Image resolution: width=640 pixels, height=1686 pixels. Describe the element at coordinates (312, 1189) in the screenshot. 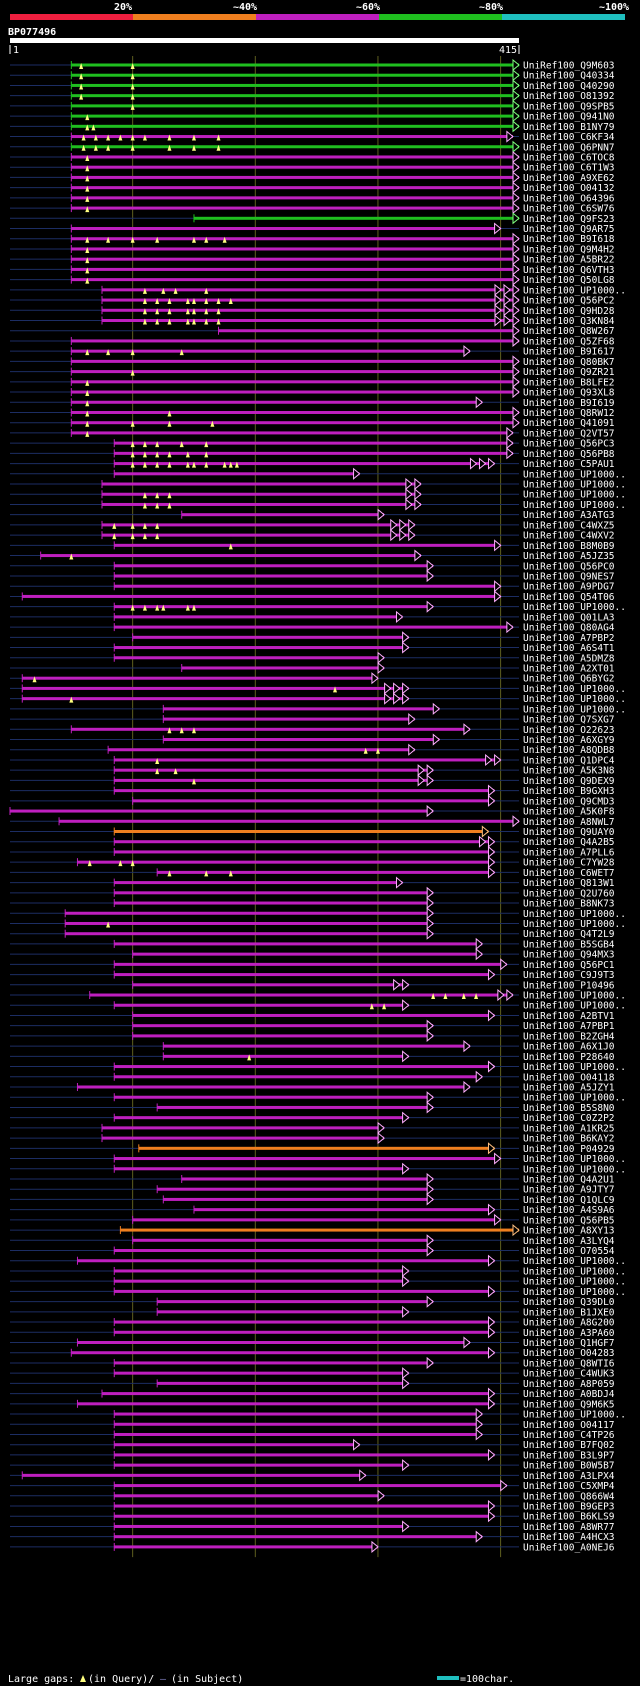

I see `hit-row: UniRef100_A9JTY7` at that location.